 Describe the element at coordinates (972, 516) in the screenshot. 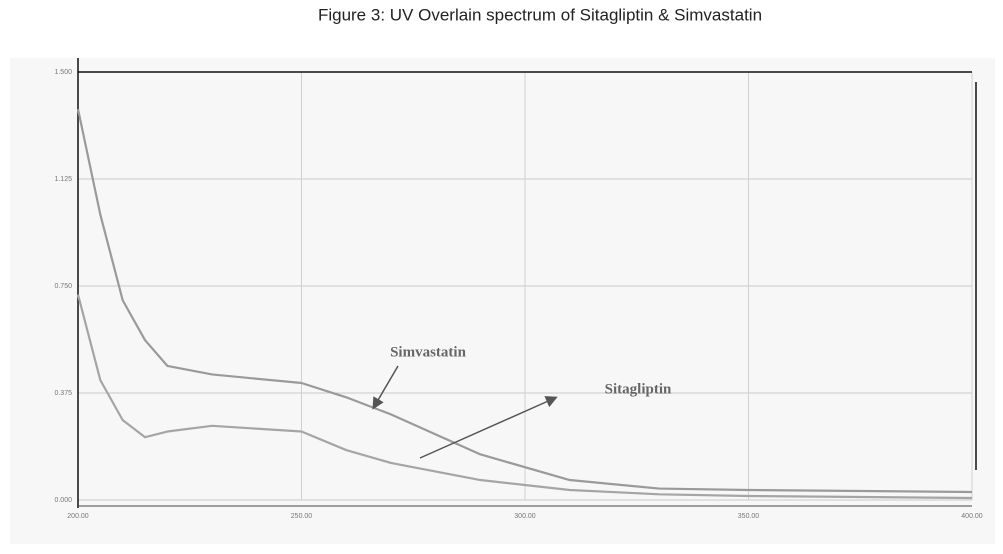

I see `x-tick-label: 400.00` at that location.